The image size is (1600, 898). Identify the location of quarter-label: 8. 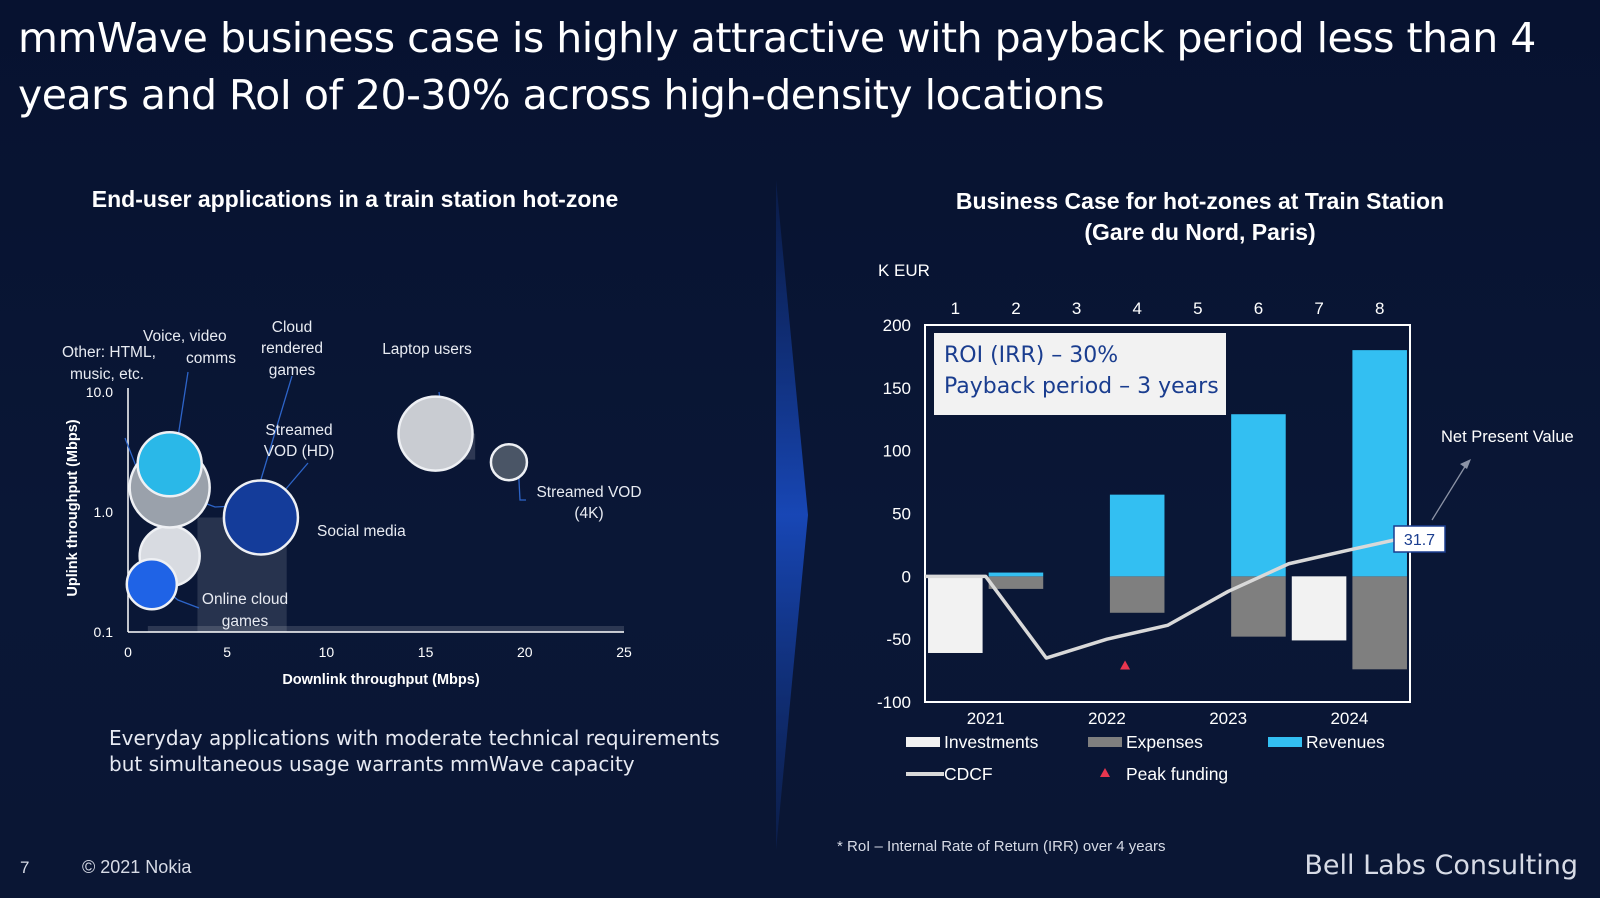
(1379, 308).